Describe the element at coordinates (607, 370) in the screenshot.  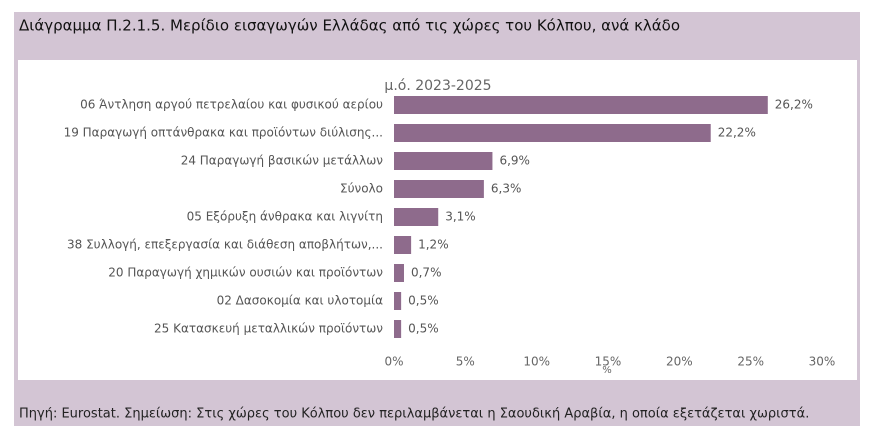
I see `x-axis-label: %` at that location.